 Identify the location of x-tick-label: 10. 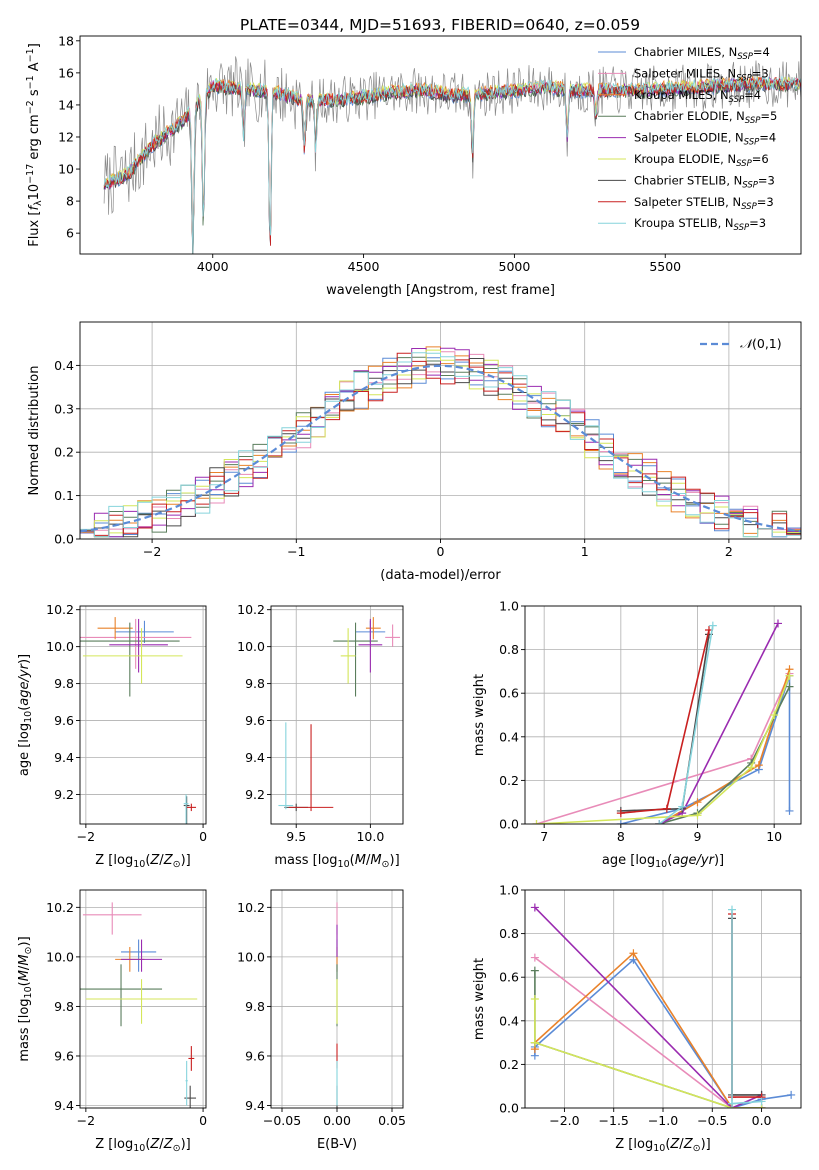
(774, 836).